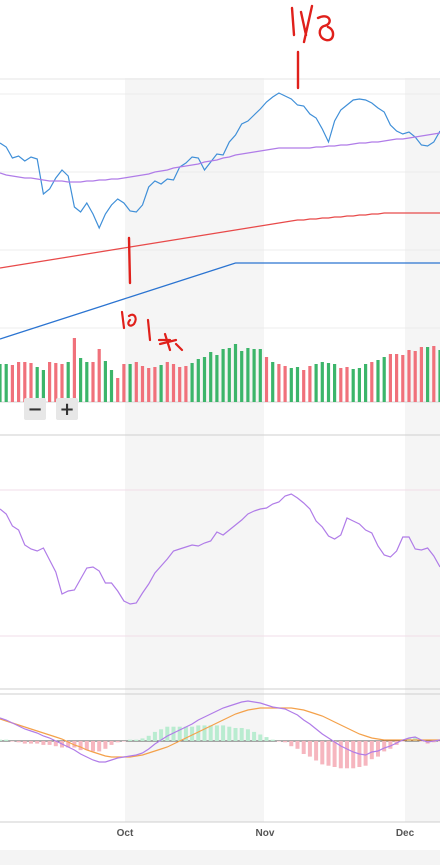 The image size is (440, 865). I want to click on navigator-strip, so click(220, 857).